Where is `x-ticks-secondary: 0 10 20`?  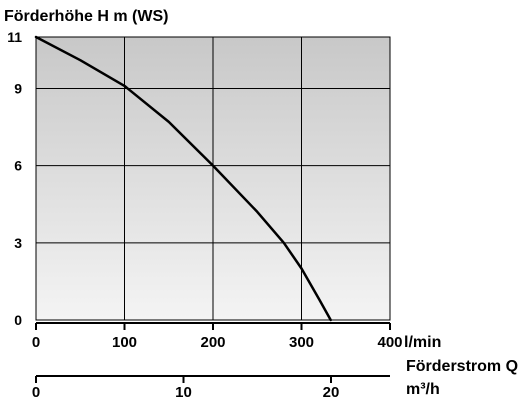 x-ticks-secondary: 0 10 20 is located at coordinates (186, 388).